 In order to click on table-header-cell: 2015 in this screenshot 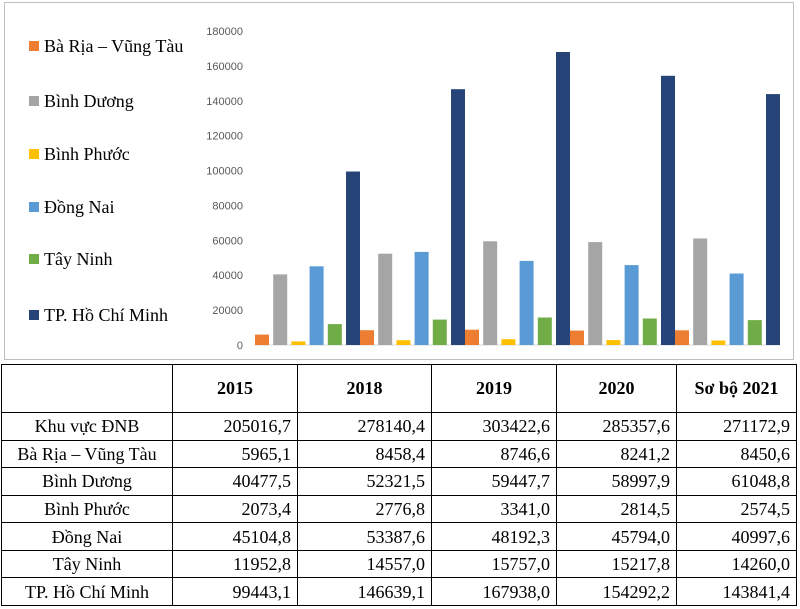, I will do `click(235, 388)`.